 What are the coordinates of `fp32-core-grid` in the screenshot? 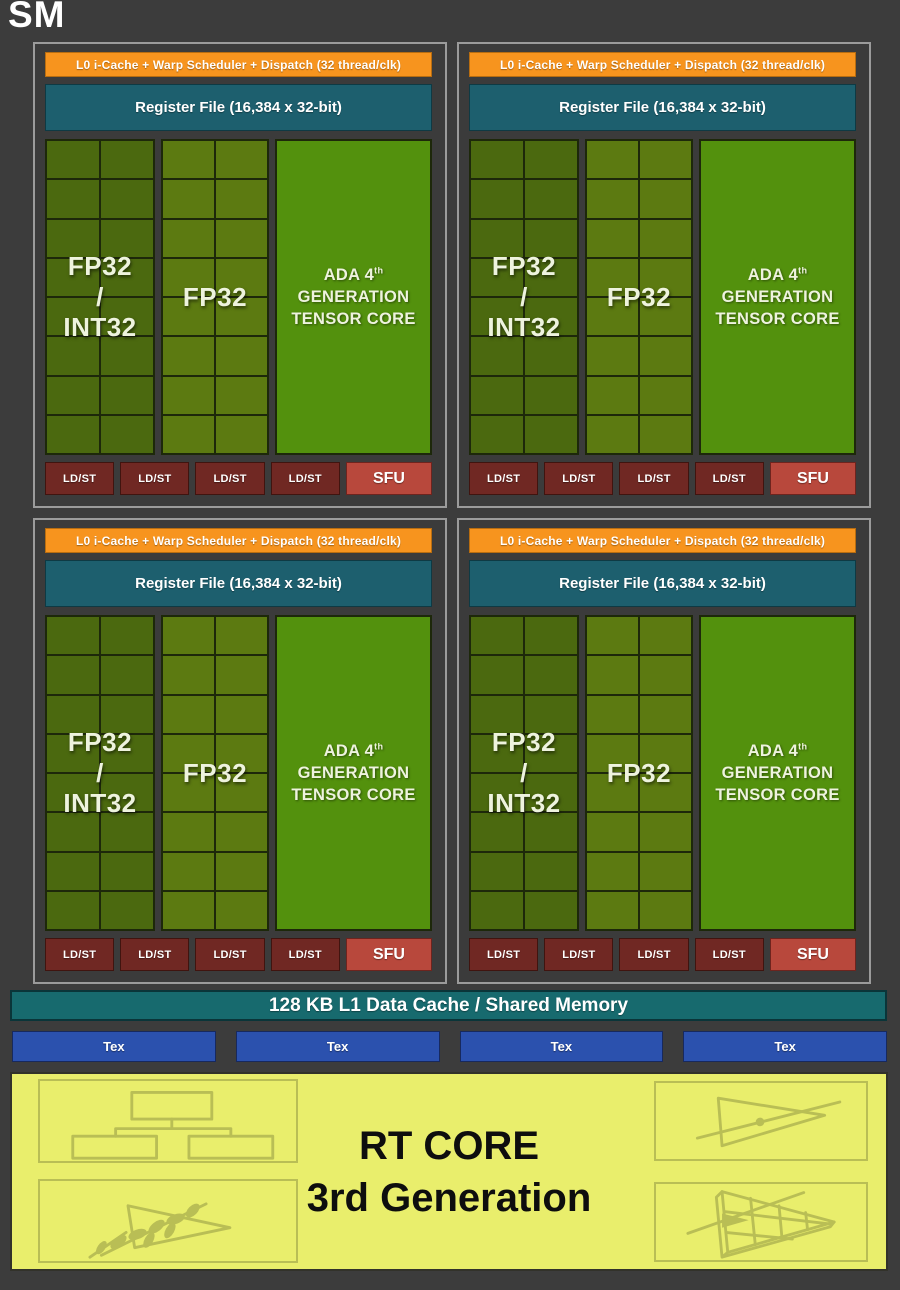 It's located at (215, 773).